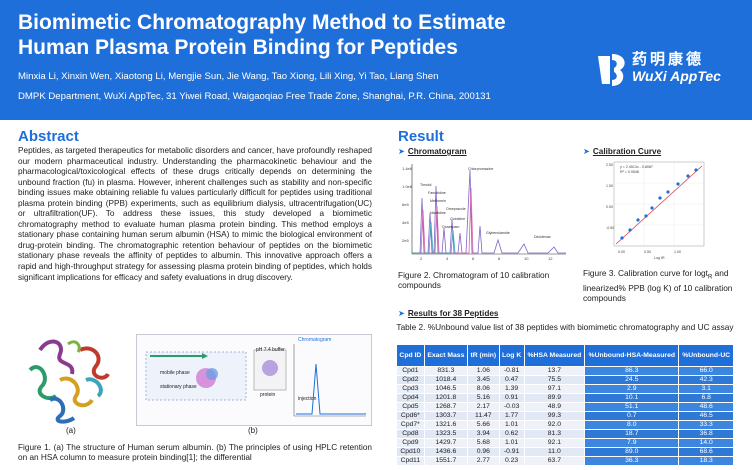 The height and width of the screenshot is (470, 752). I want to click on svg-text: Timolol, so click(426, 185).